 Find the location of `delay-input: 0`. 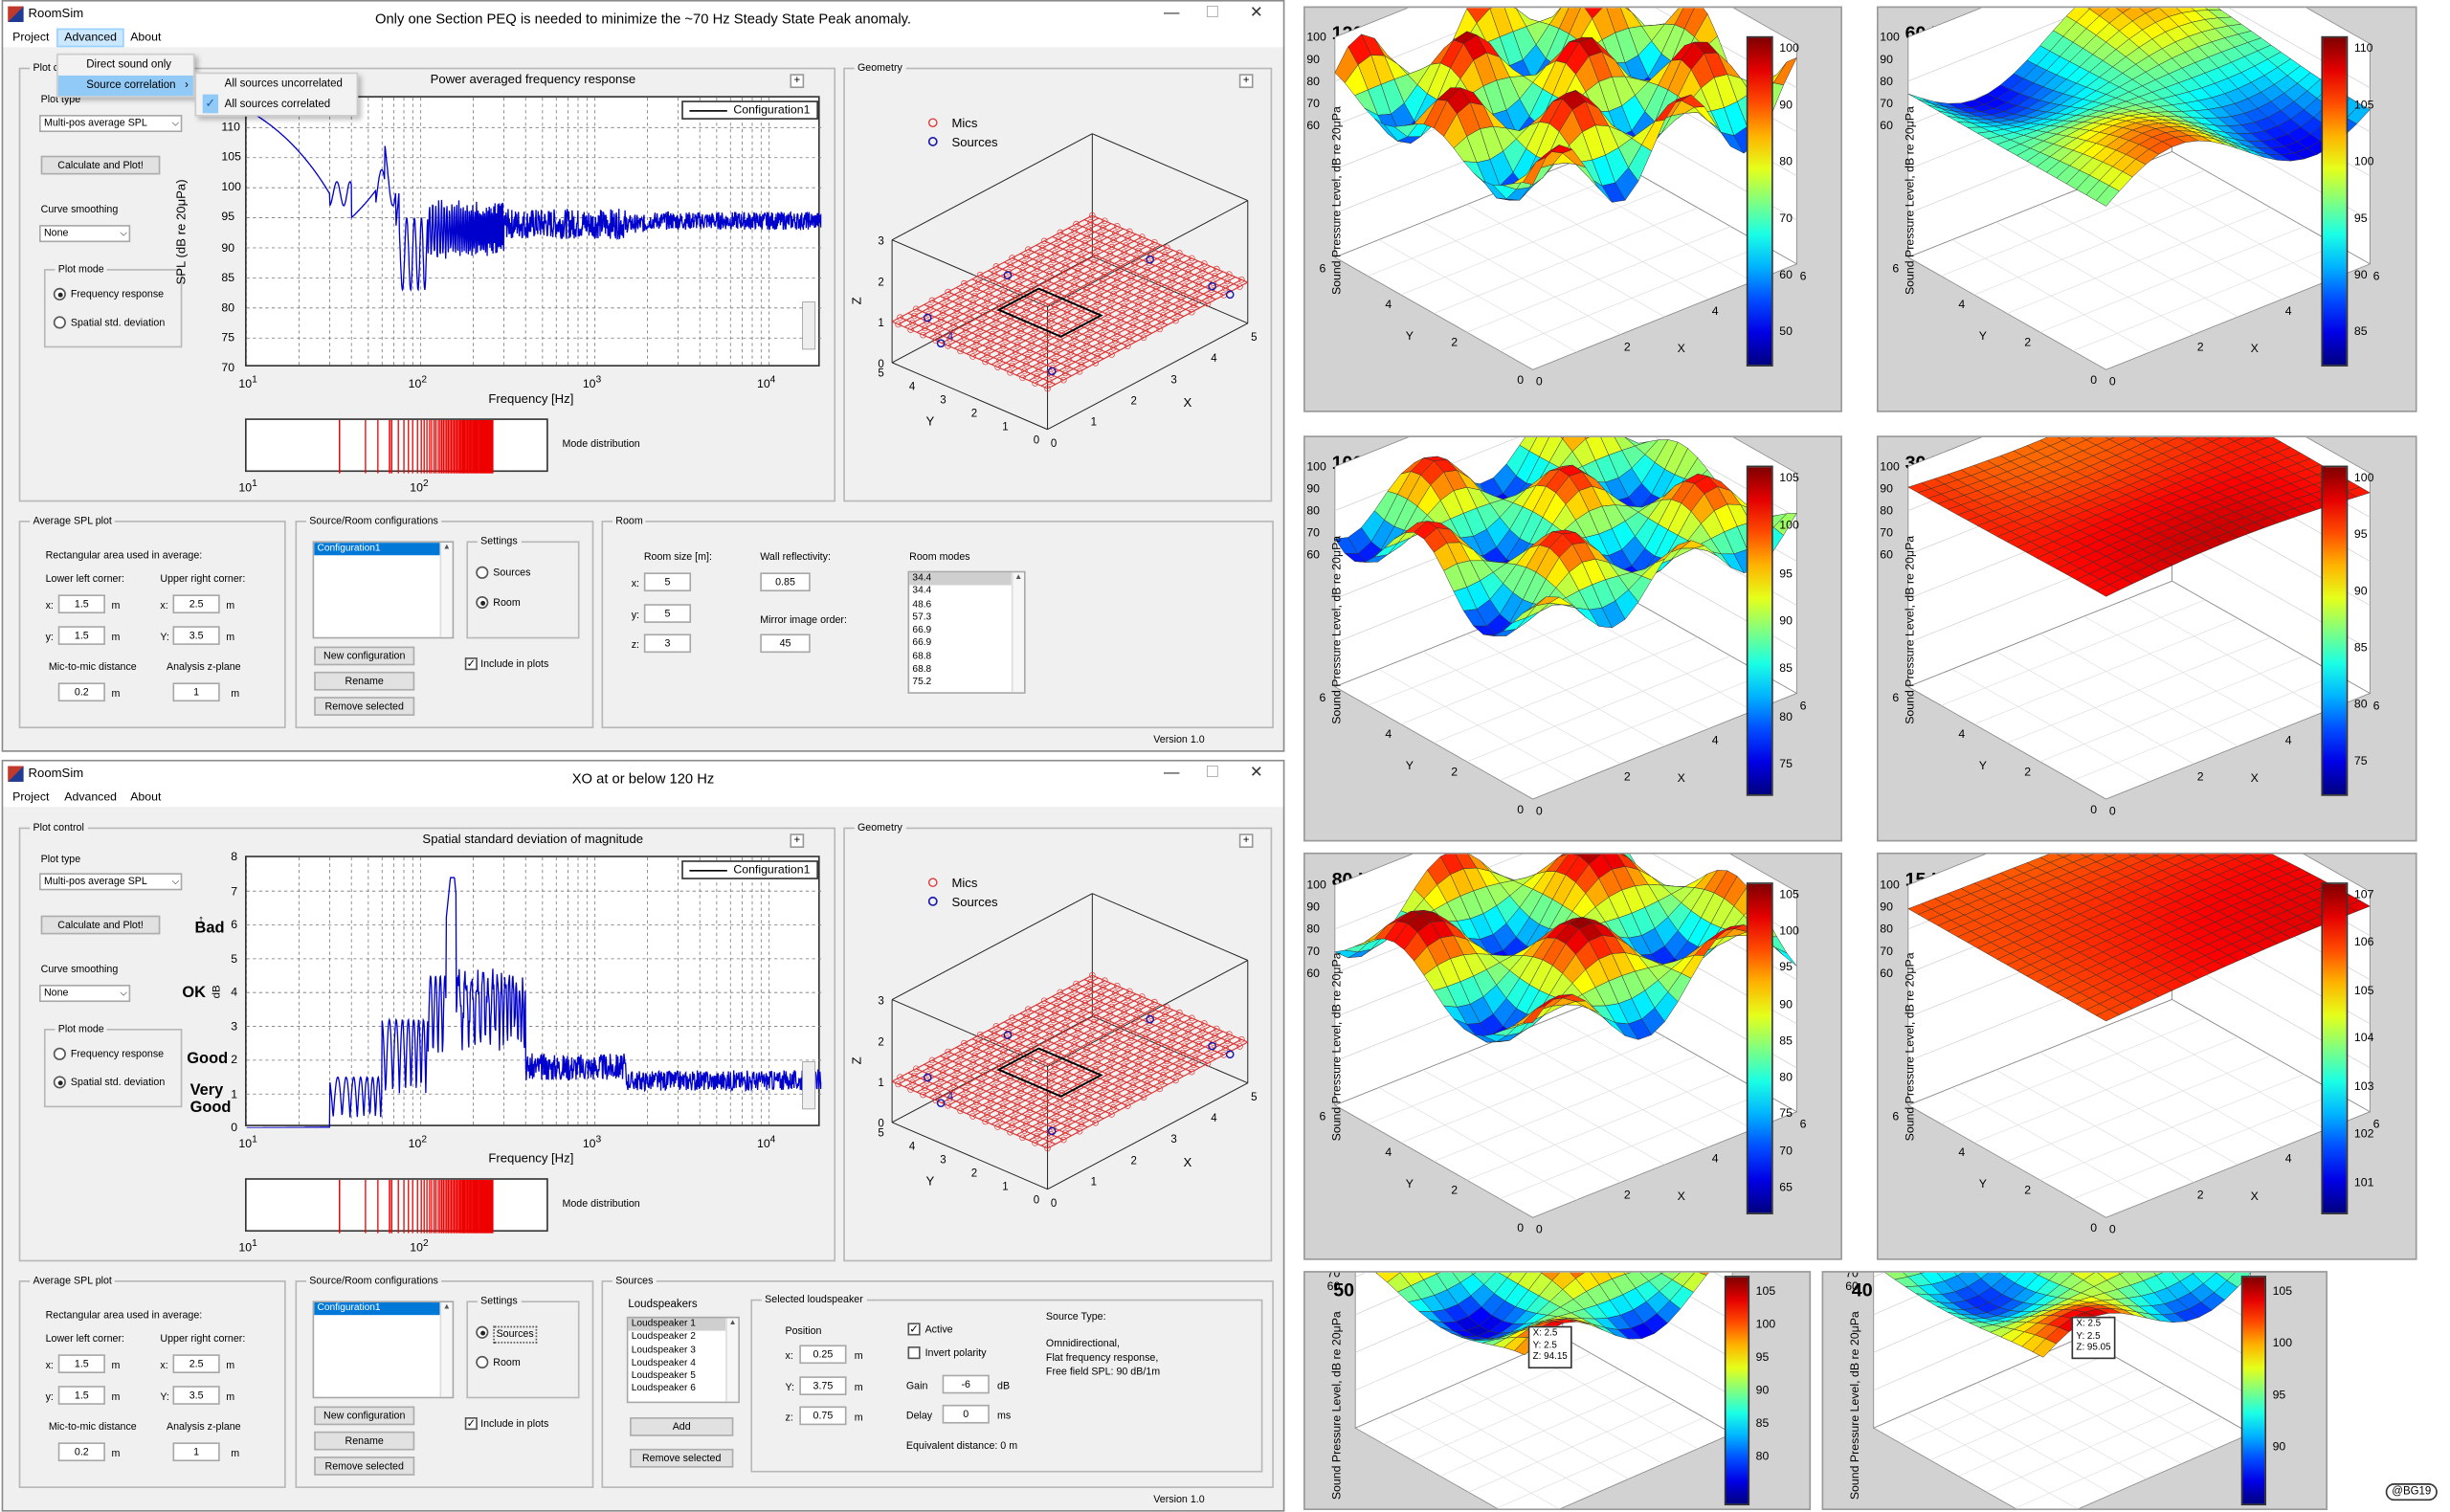

delay-input: 0 is located at coordinates (967, 1414).